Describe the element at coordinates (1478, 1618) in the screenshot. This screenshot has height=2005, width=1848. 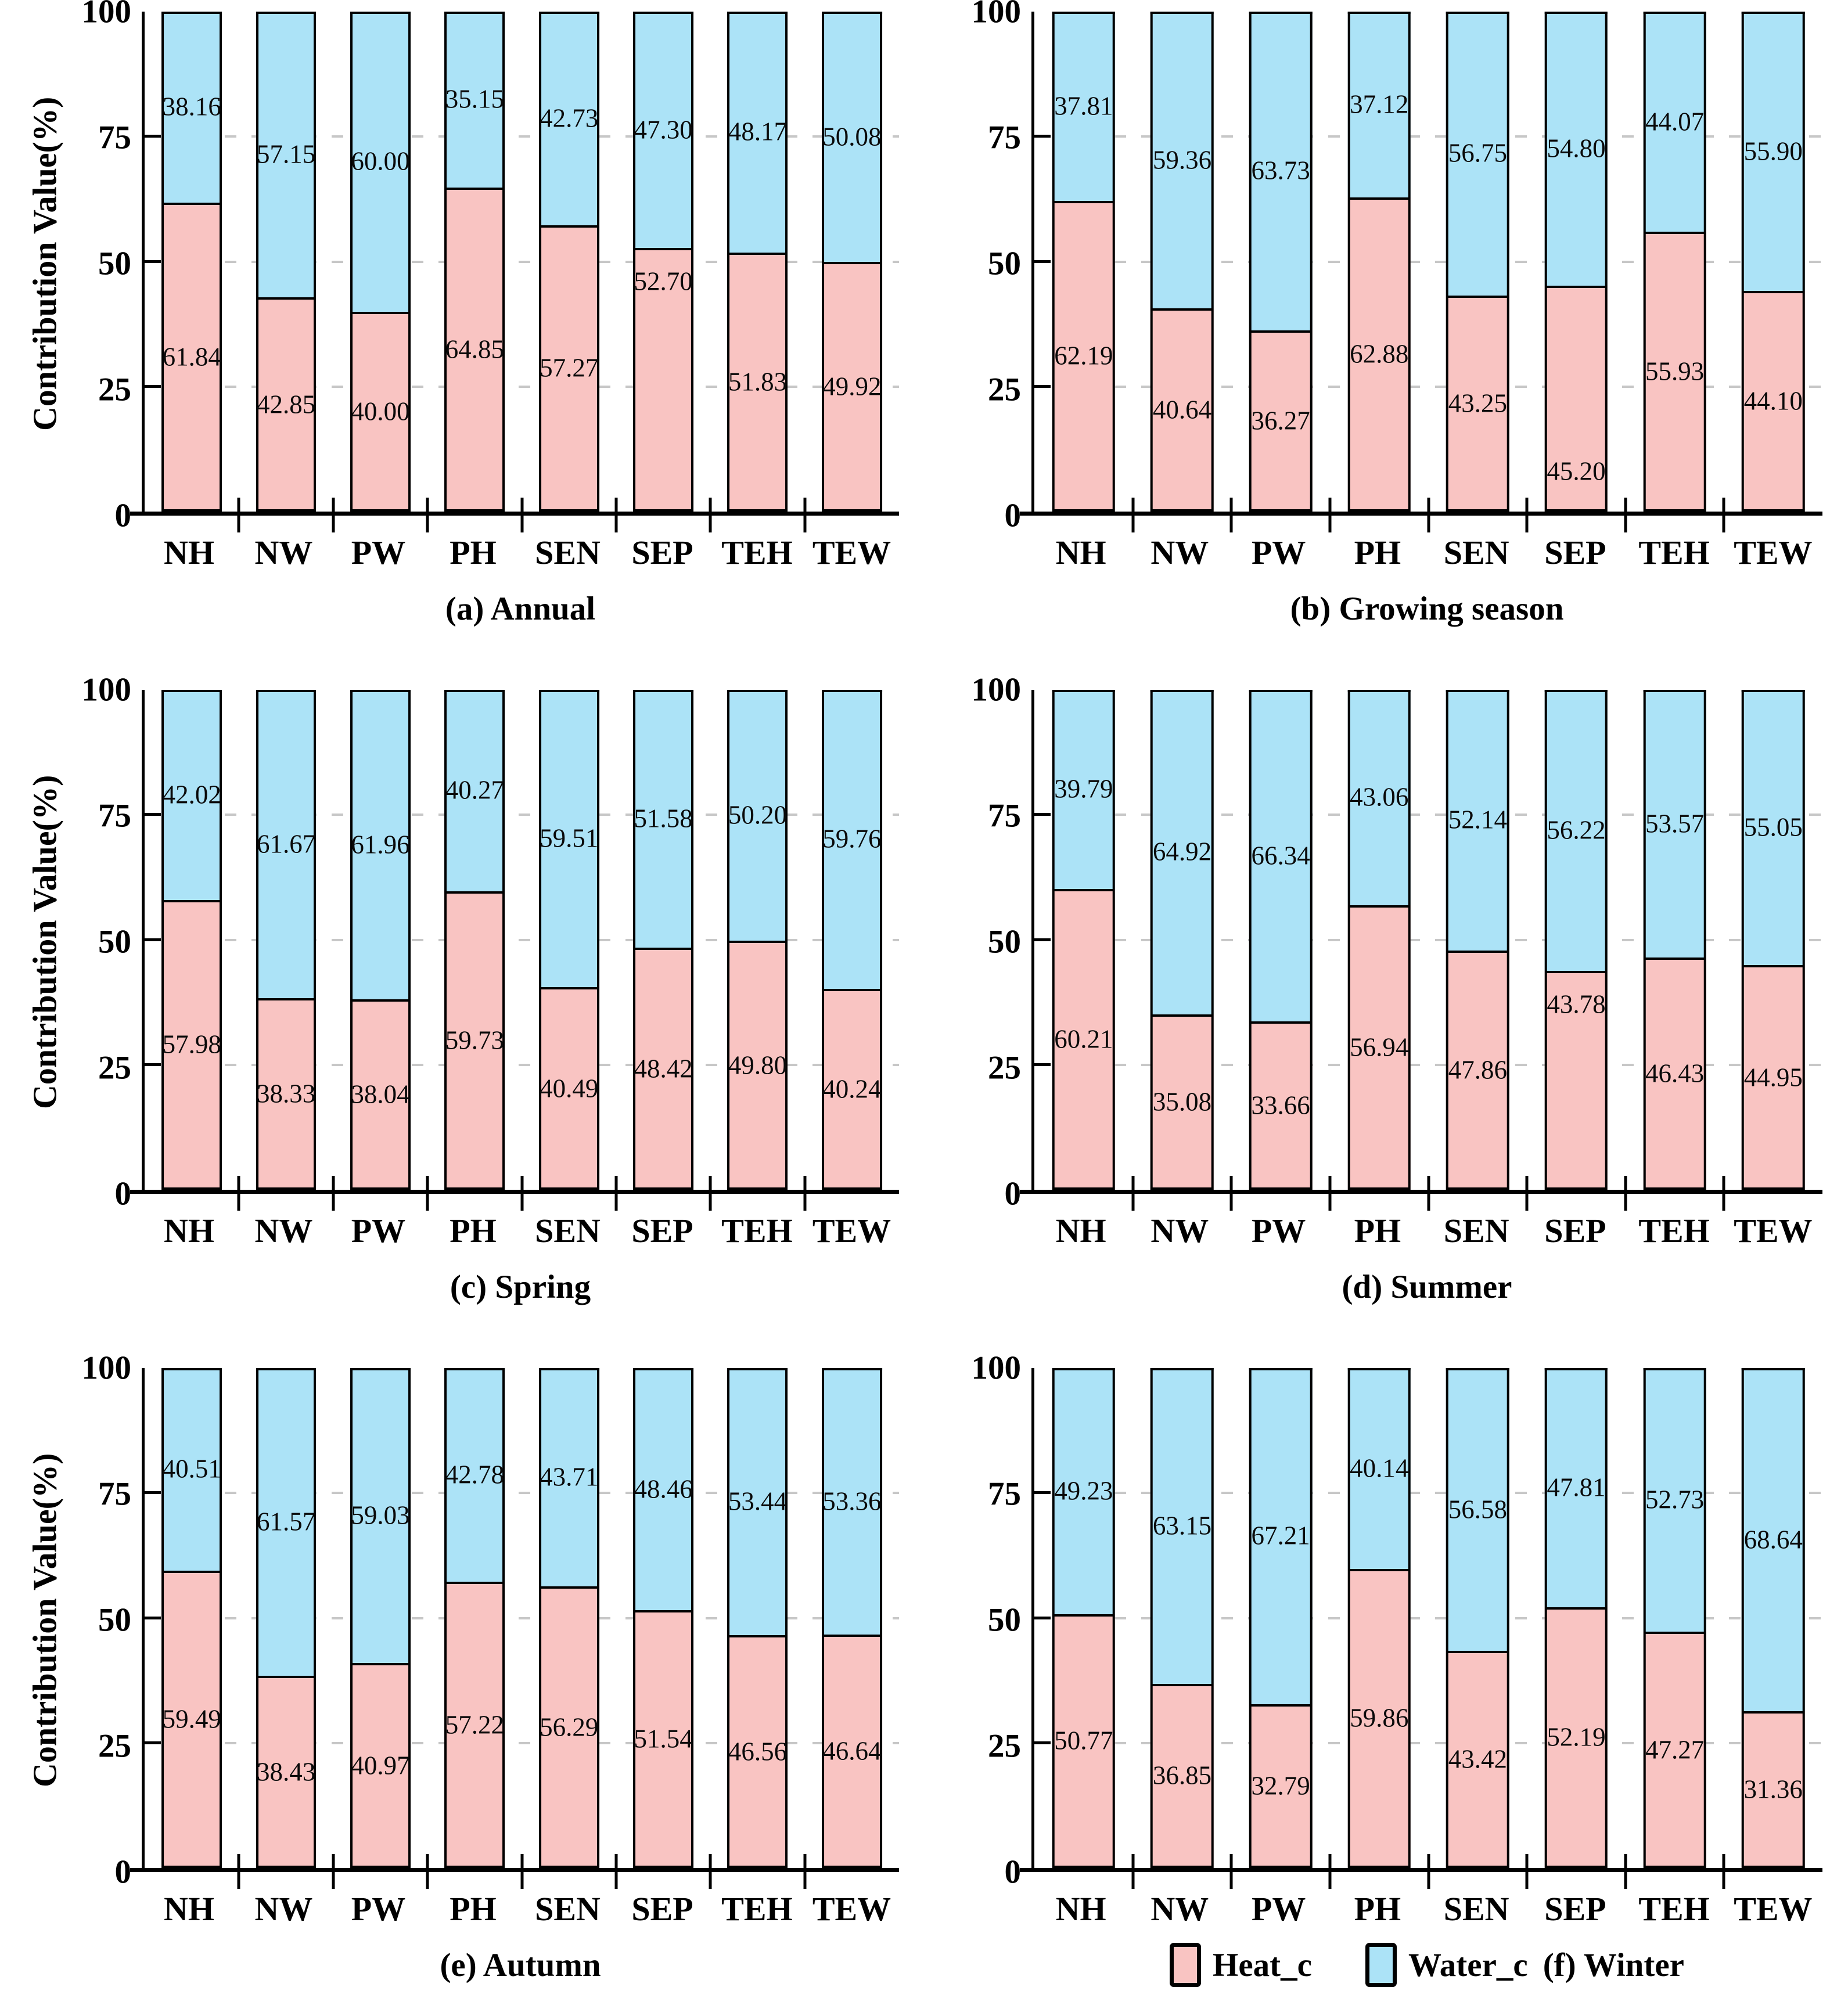
I see `bar-slot-SEN: 43.42 56.58` at that location.